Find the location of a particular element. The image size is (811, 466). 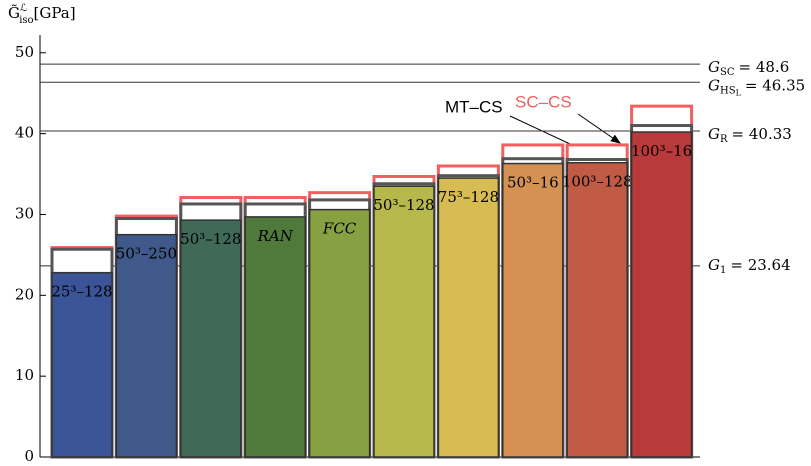

sub: SC is located at coordinates (727, 72).